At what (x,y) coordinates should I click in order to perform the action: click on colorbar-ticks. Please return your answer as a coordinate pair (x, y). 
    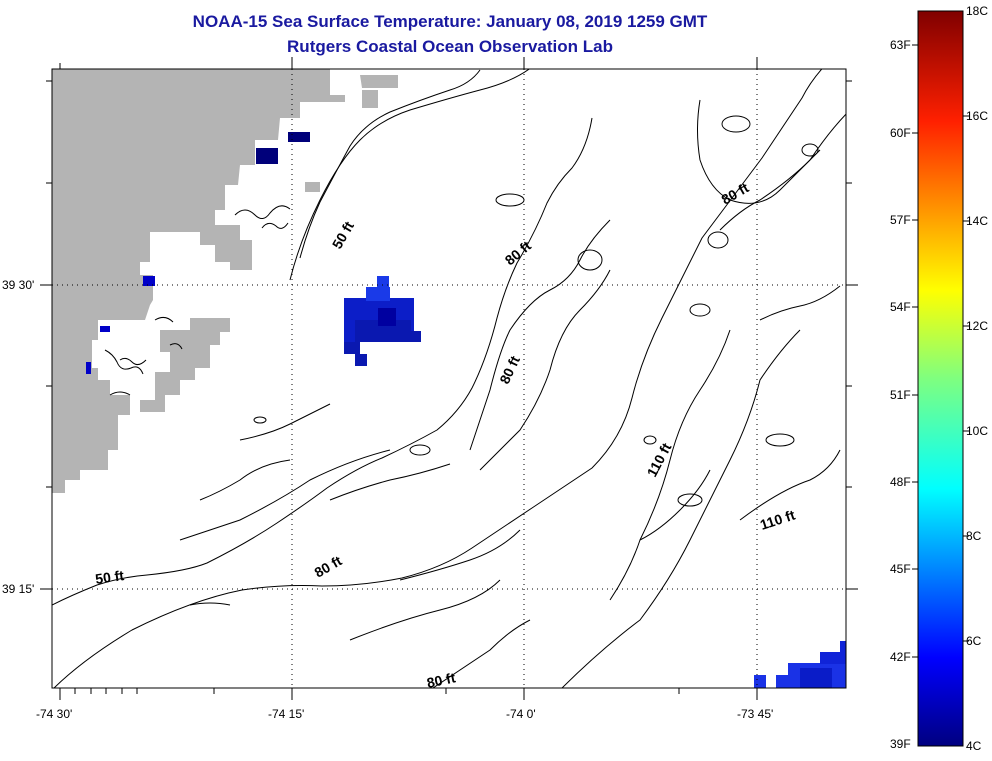
    Looking at the image, I should click on (940, 351).